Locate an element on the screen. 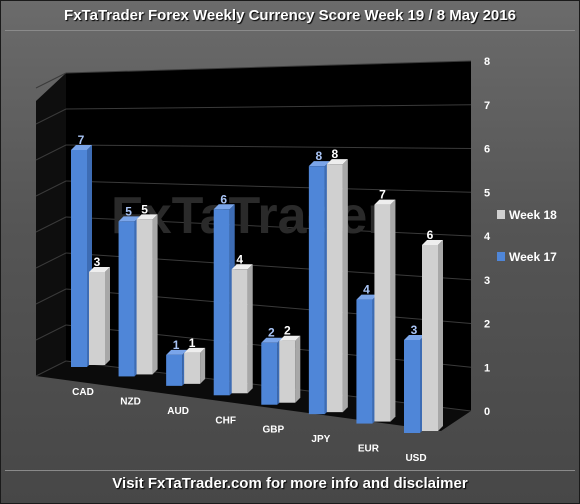  bar-week18-label: 1 is located at coordinates (192, 343).